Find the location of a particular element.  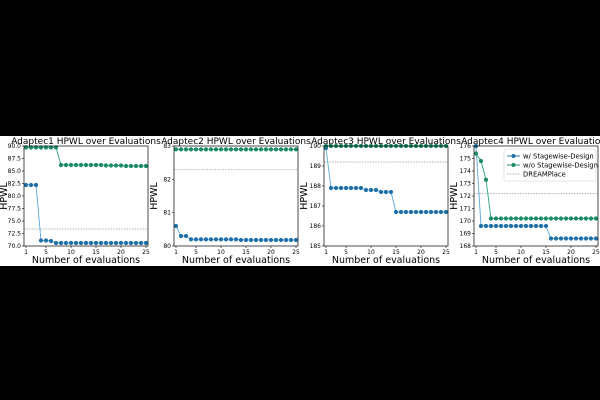

y-tick-label: 168 is located at coordinates (466, 246).